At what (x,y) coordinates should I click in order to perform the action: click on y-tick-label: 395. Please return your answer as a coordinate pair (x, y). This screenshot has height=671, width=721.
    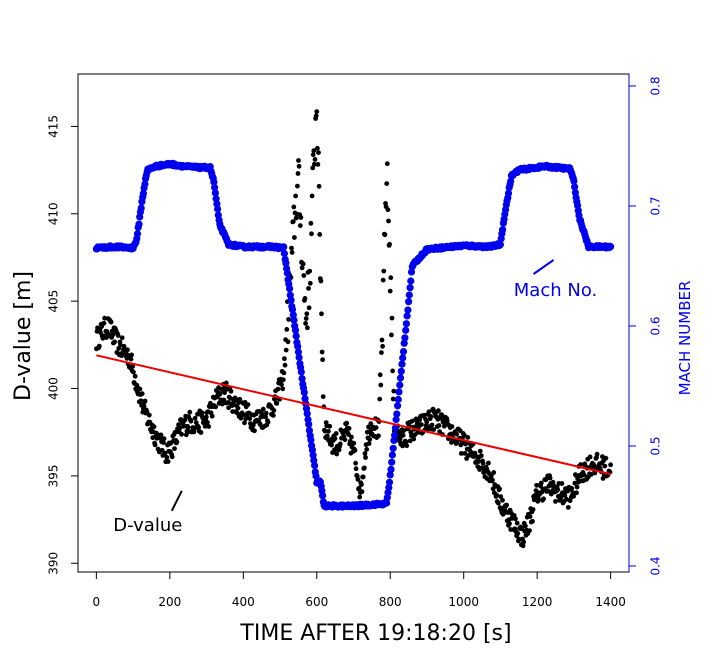
    Looking at the image, I should click on (54, 475).